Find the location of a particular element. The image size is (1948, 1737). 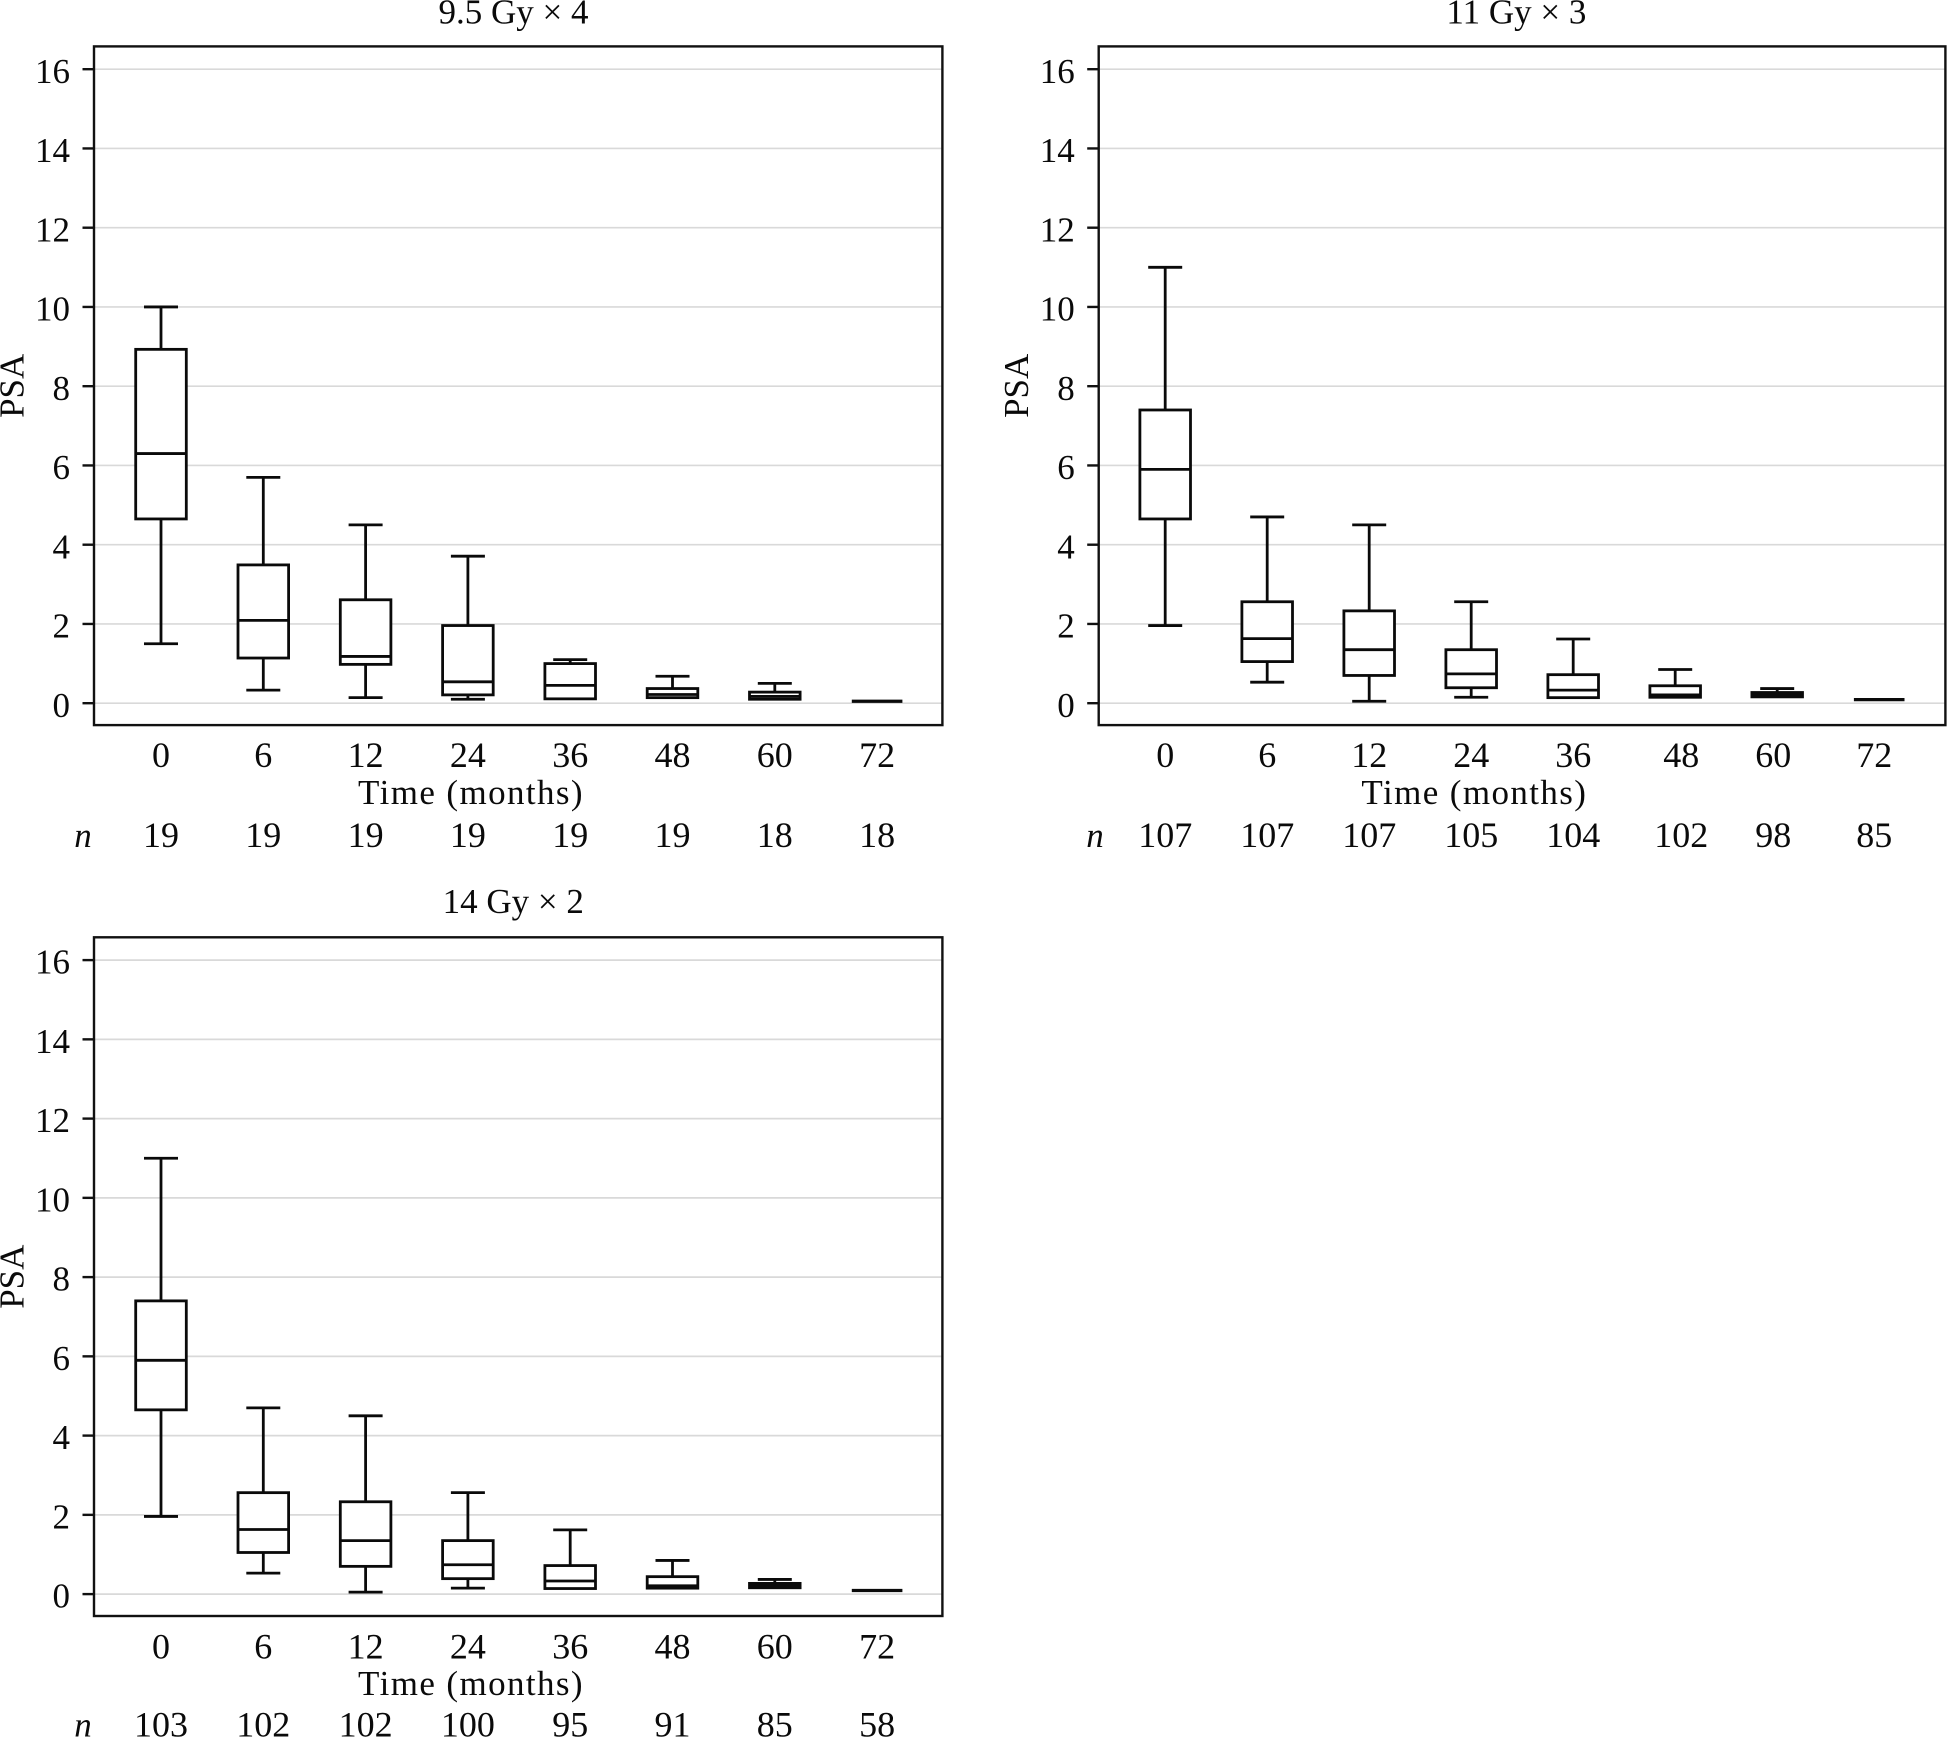

svg-text: 11 Gy × 3 is located at coordinates (1516, 16).